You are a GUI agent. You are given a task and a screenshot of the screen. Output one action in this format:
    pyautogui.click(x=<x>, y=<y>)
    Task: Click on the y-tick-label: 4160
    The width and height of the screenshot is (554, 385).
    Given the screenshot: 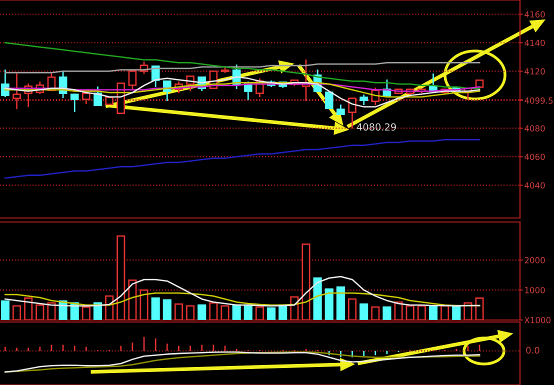 What is the action you would take?
    pyautogui.click(x=534, y=14)
    